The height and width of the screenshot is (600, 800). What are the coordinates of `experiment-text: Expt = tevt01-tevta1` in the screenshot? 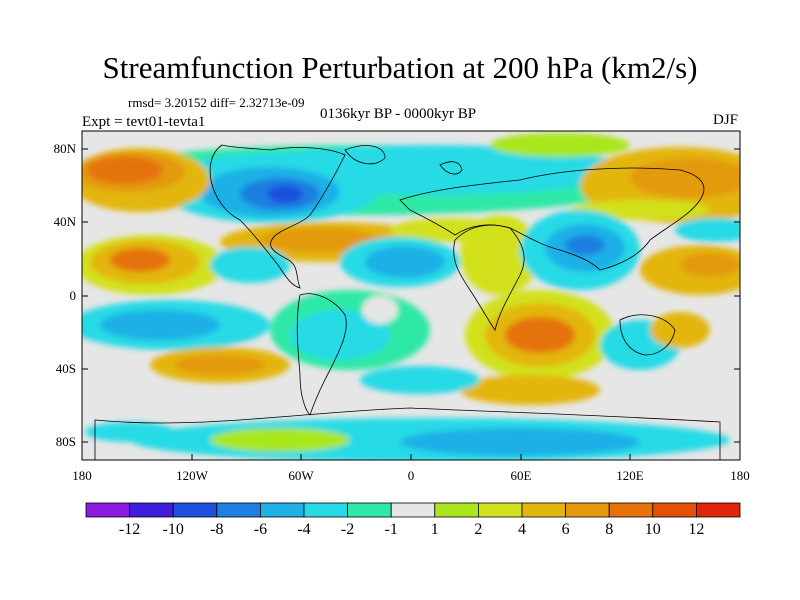 It's located at (144, 122).